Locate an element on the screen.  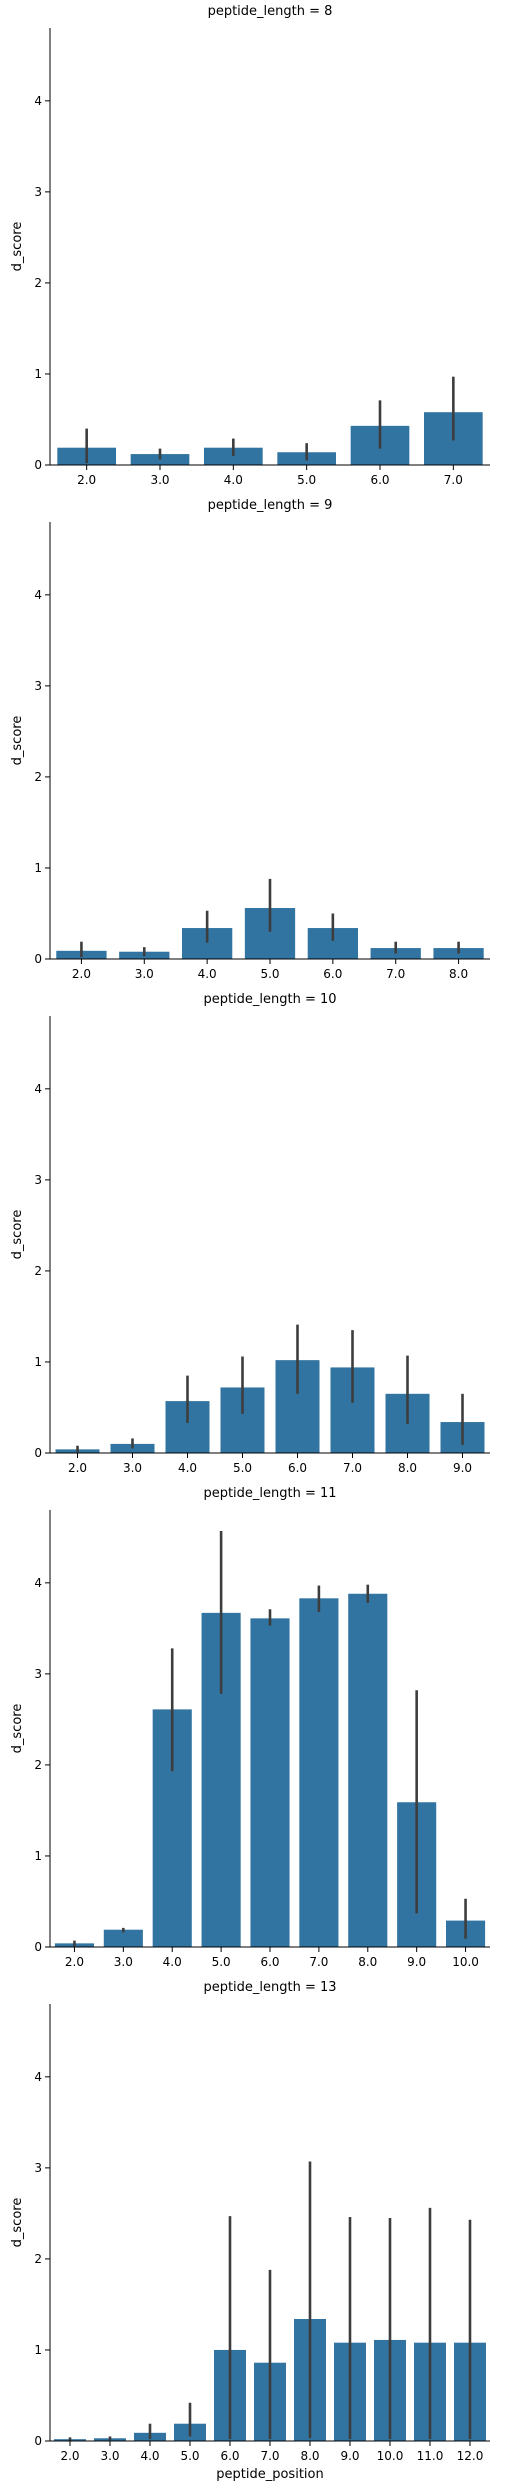
facet-title: peptide_length = 13 is located at coordinates (269, 1987).